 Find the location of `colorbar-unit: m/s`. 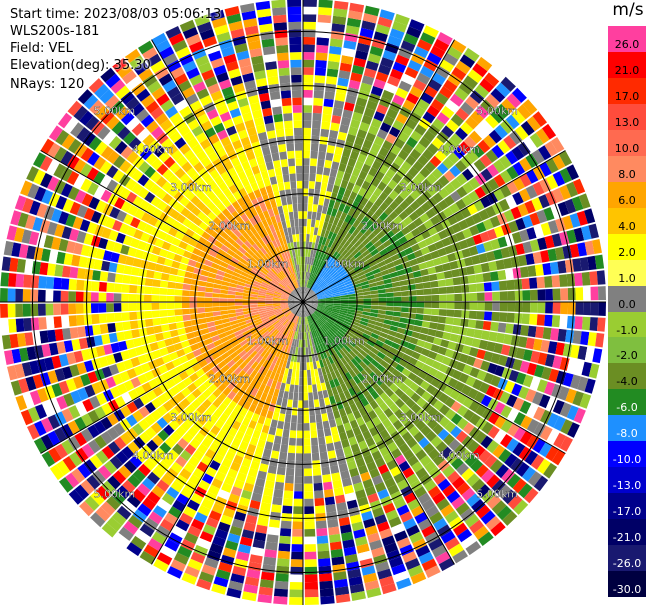

colorbar-unit: m/s is located at coordinates (628, 10).